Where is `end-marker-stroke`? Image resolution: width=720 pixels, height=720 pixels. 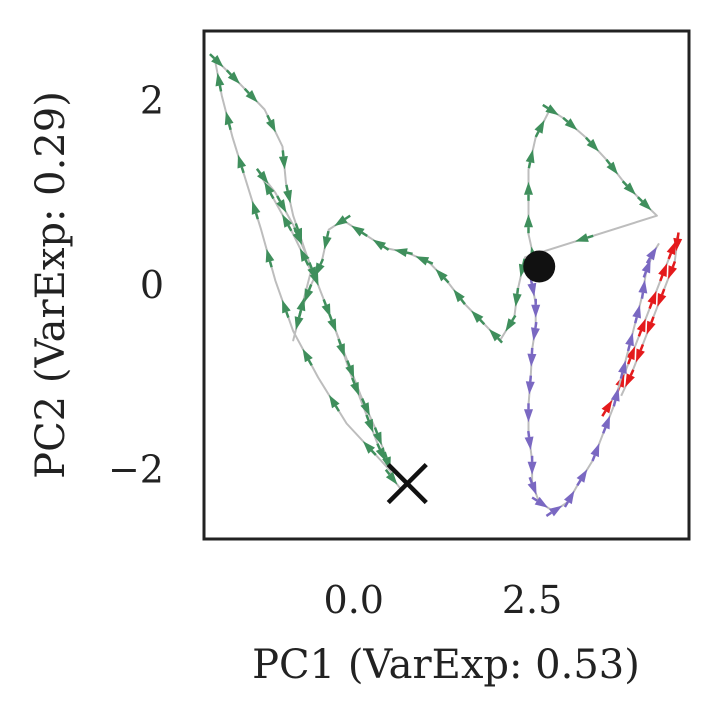
end-marker-stroke is located at coordinates (407, 483).